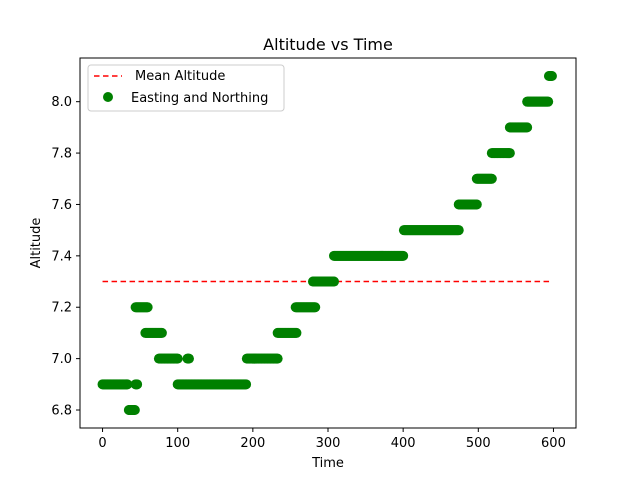 This screenshot has width=640, height=480. Describe the element at coordinates (61, 411) in the screenshot. I see `y-tick-label: 6.8` at that location.